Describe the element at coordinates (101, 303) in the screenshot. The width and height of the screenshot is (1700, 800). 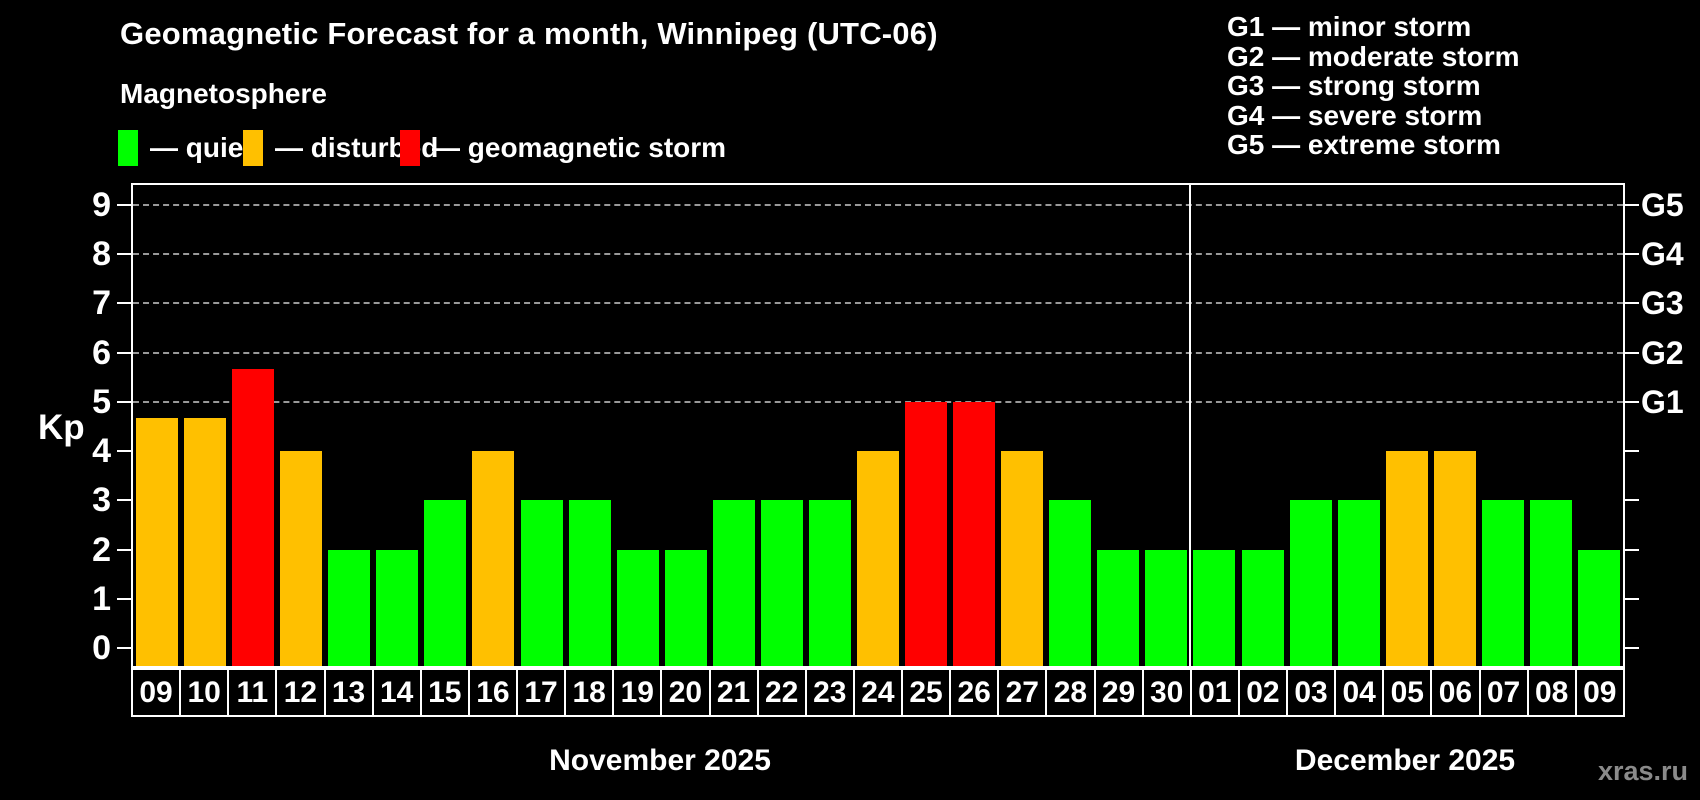
I see `y-tick-label: 7` at that location.